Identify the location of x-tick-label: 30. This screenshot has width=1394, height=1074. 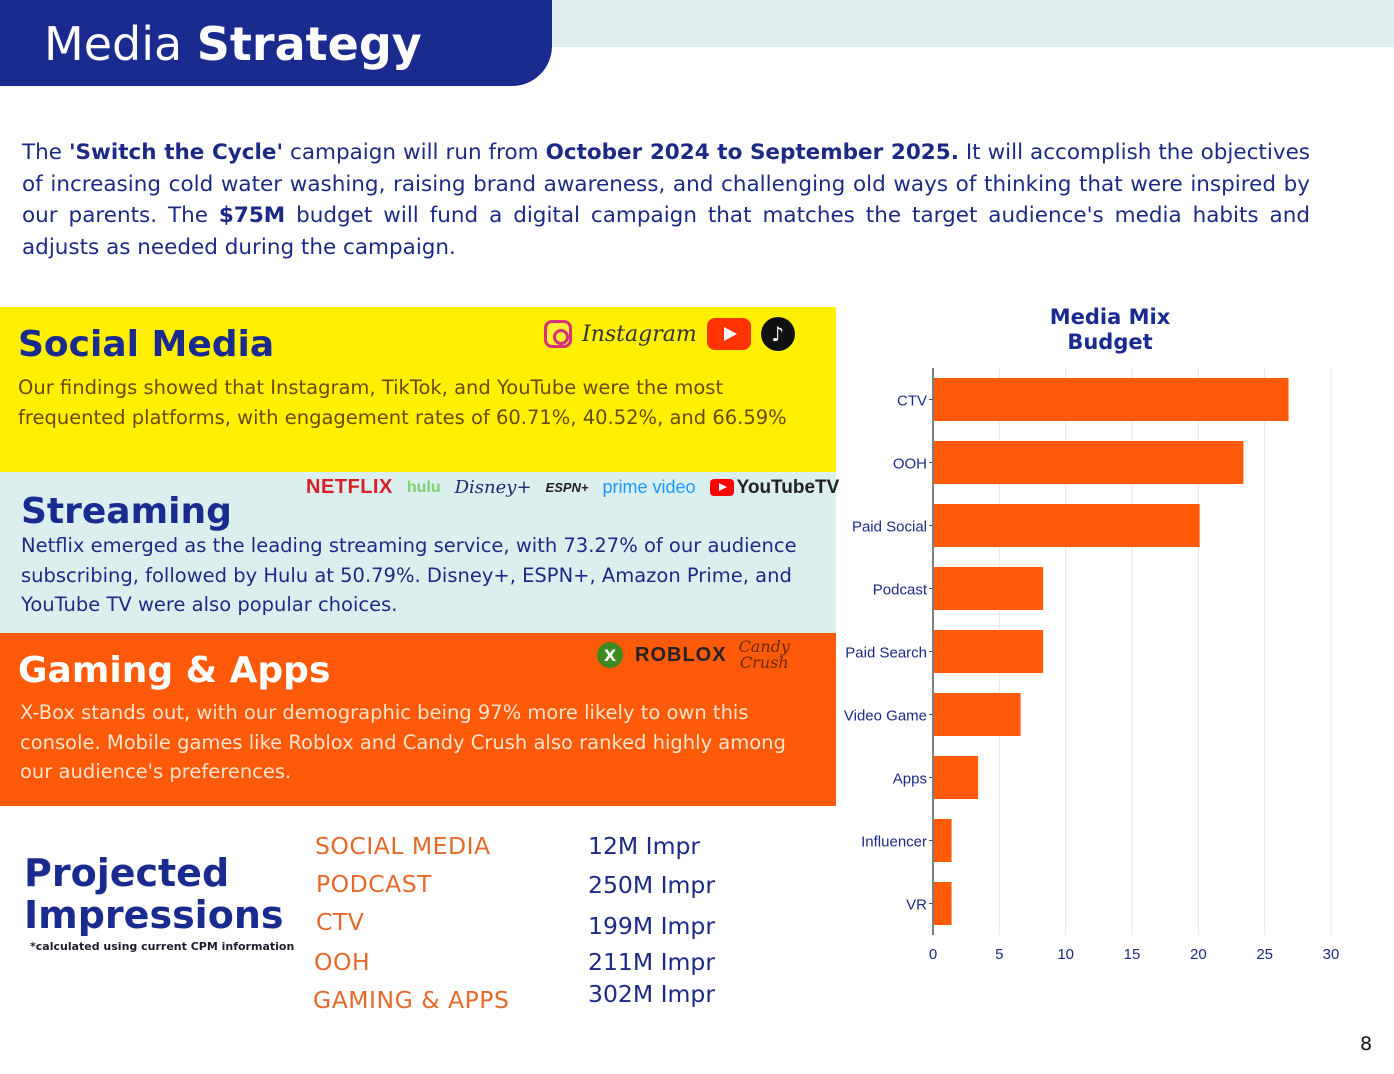
(1331, 954).